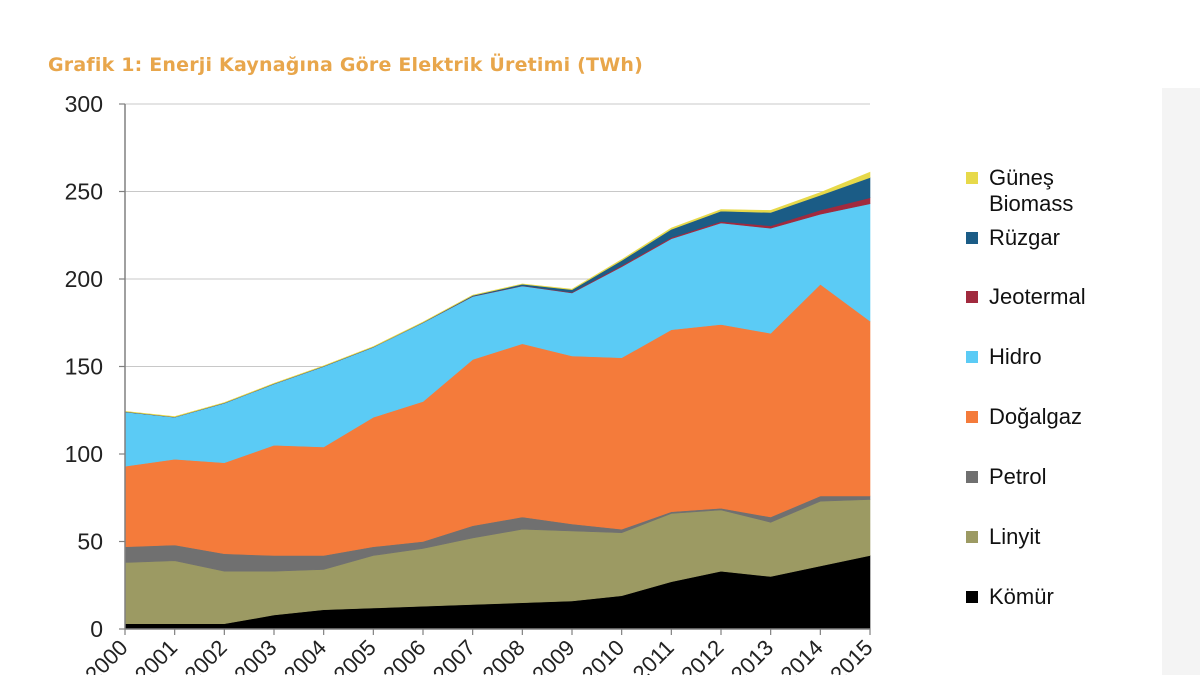 This screenshot has width=1200, height=675. What do you see at coordinates (84, 279) in the screenshot?
I see `y-tick-label: 200` at bounding box center [84, 279].